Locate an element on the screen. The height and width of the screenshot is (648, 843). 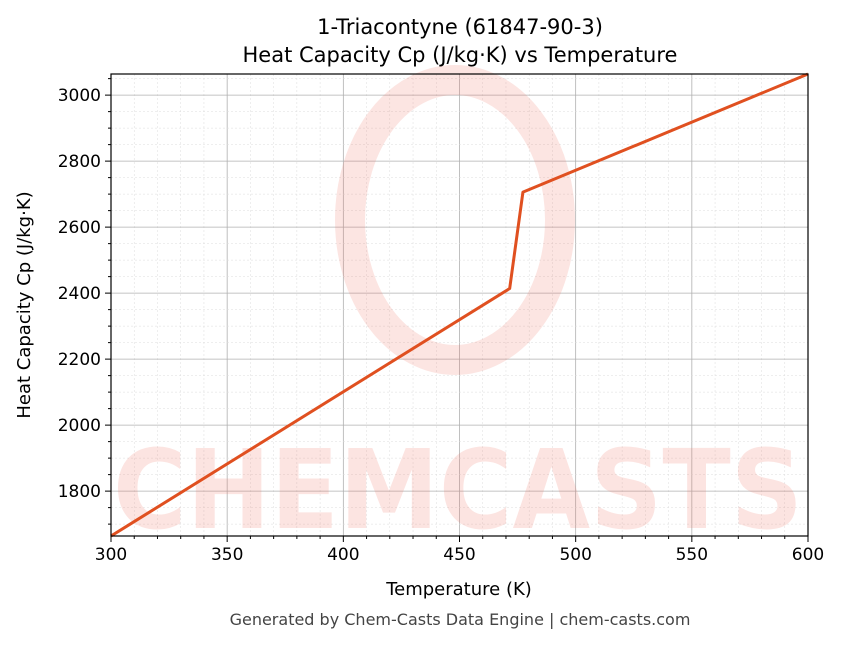
x-tick-label: 400 is located at coordinates (343, 555).